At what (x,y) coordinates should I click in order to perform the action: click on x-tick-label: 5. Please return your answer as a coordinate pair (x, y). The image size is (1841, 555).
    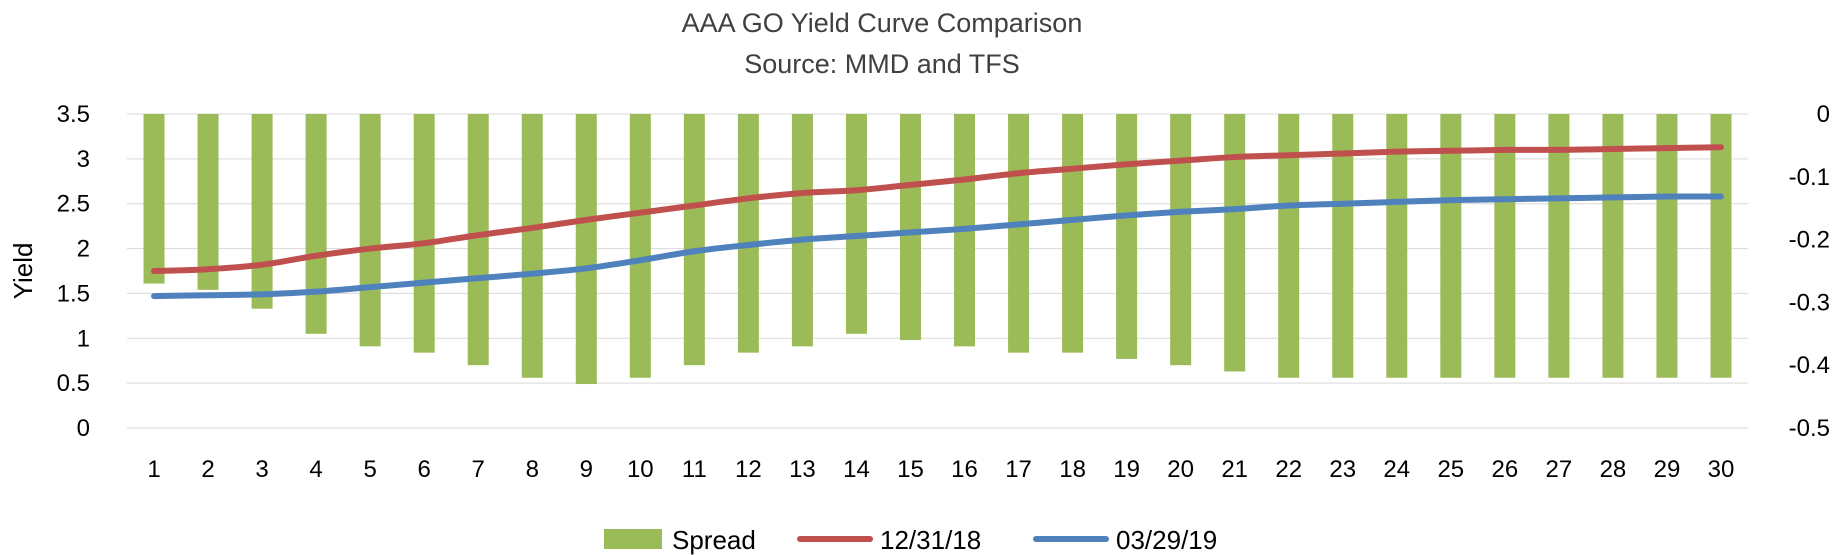
    Looking at the image, I should click on (369, 469).